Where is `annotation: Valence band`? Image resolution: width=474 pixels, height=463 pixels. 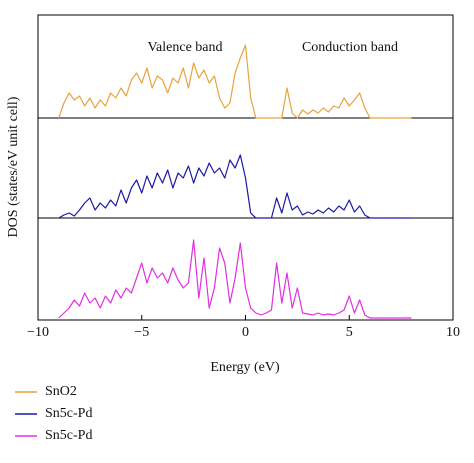 annotation: Valence band is located at coordinates (184, 47).